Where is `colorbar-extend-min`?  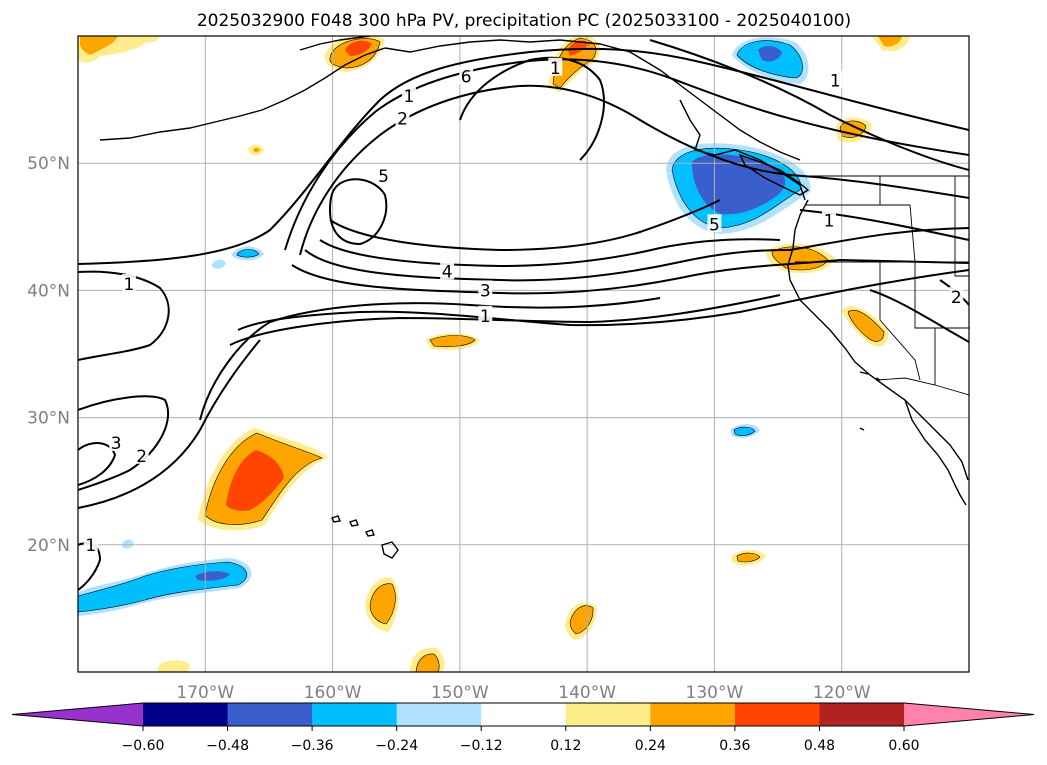
colorbar-extend-min is located at coordinates (77, 714).